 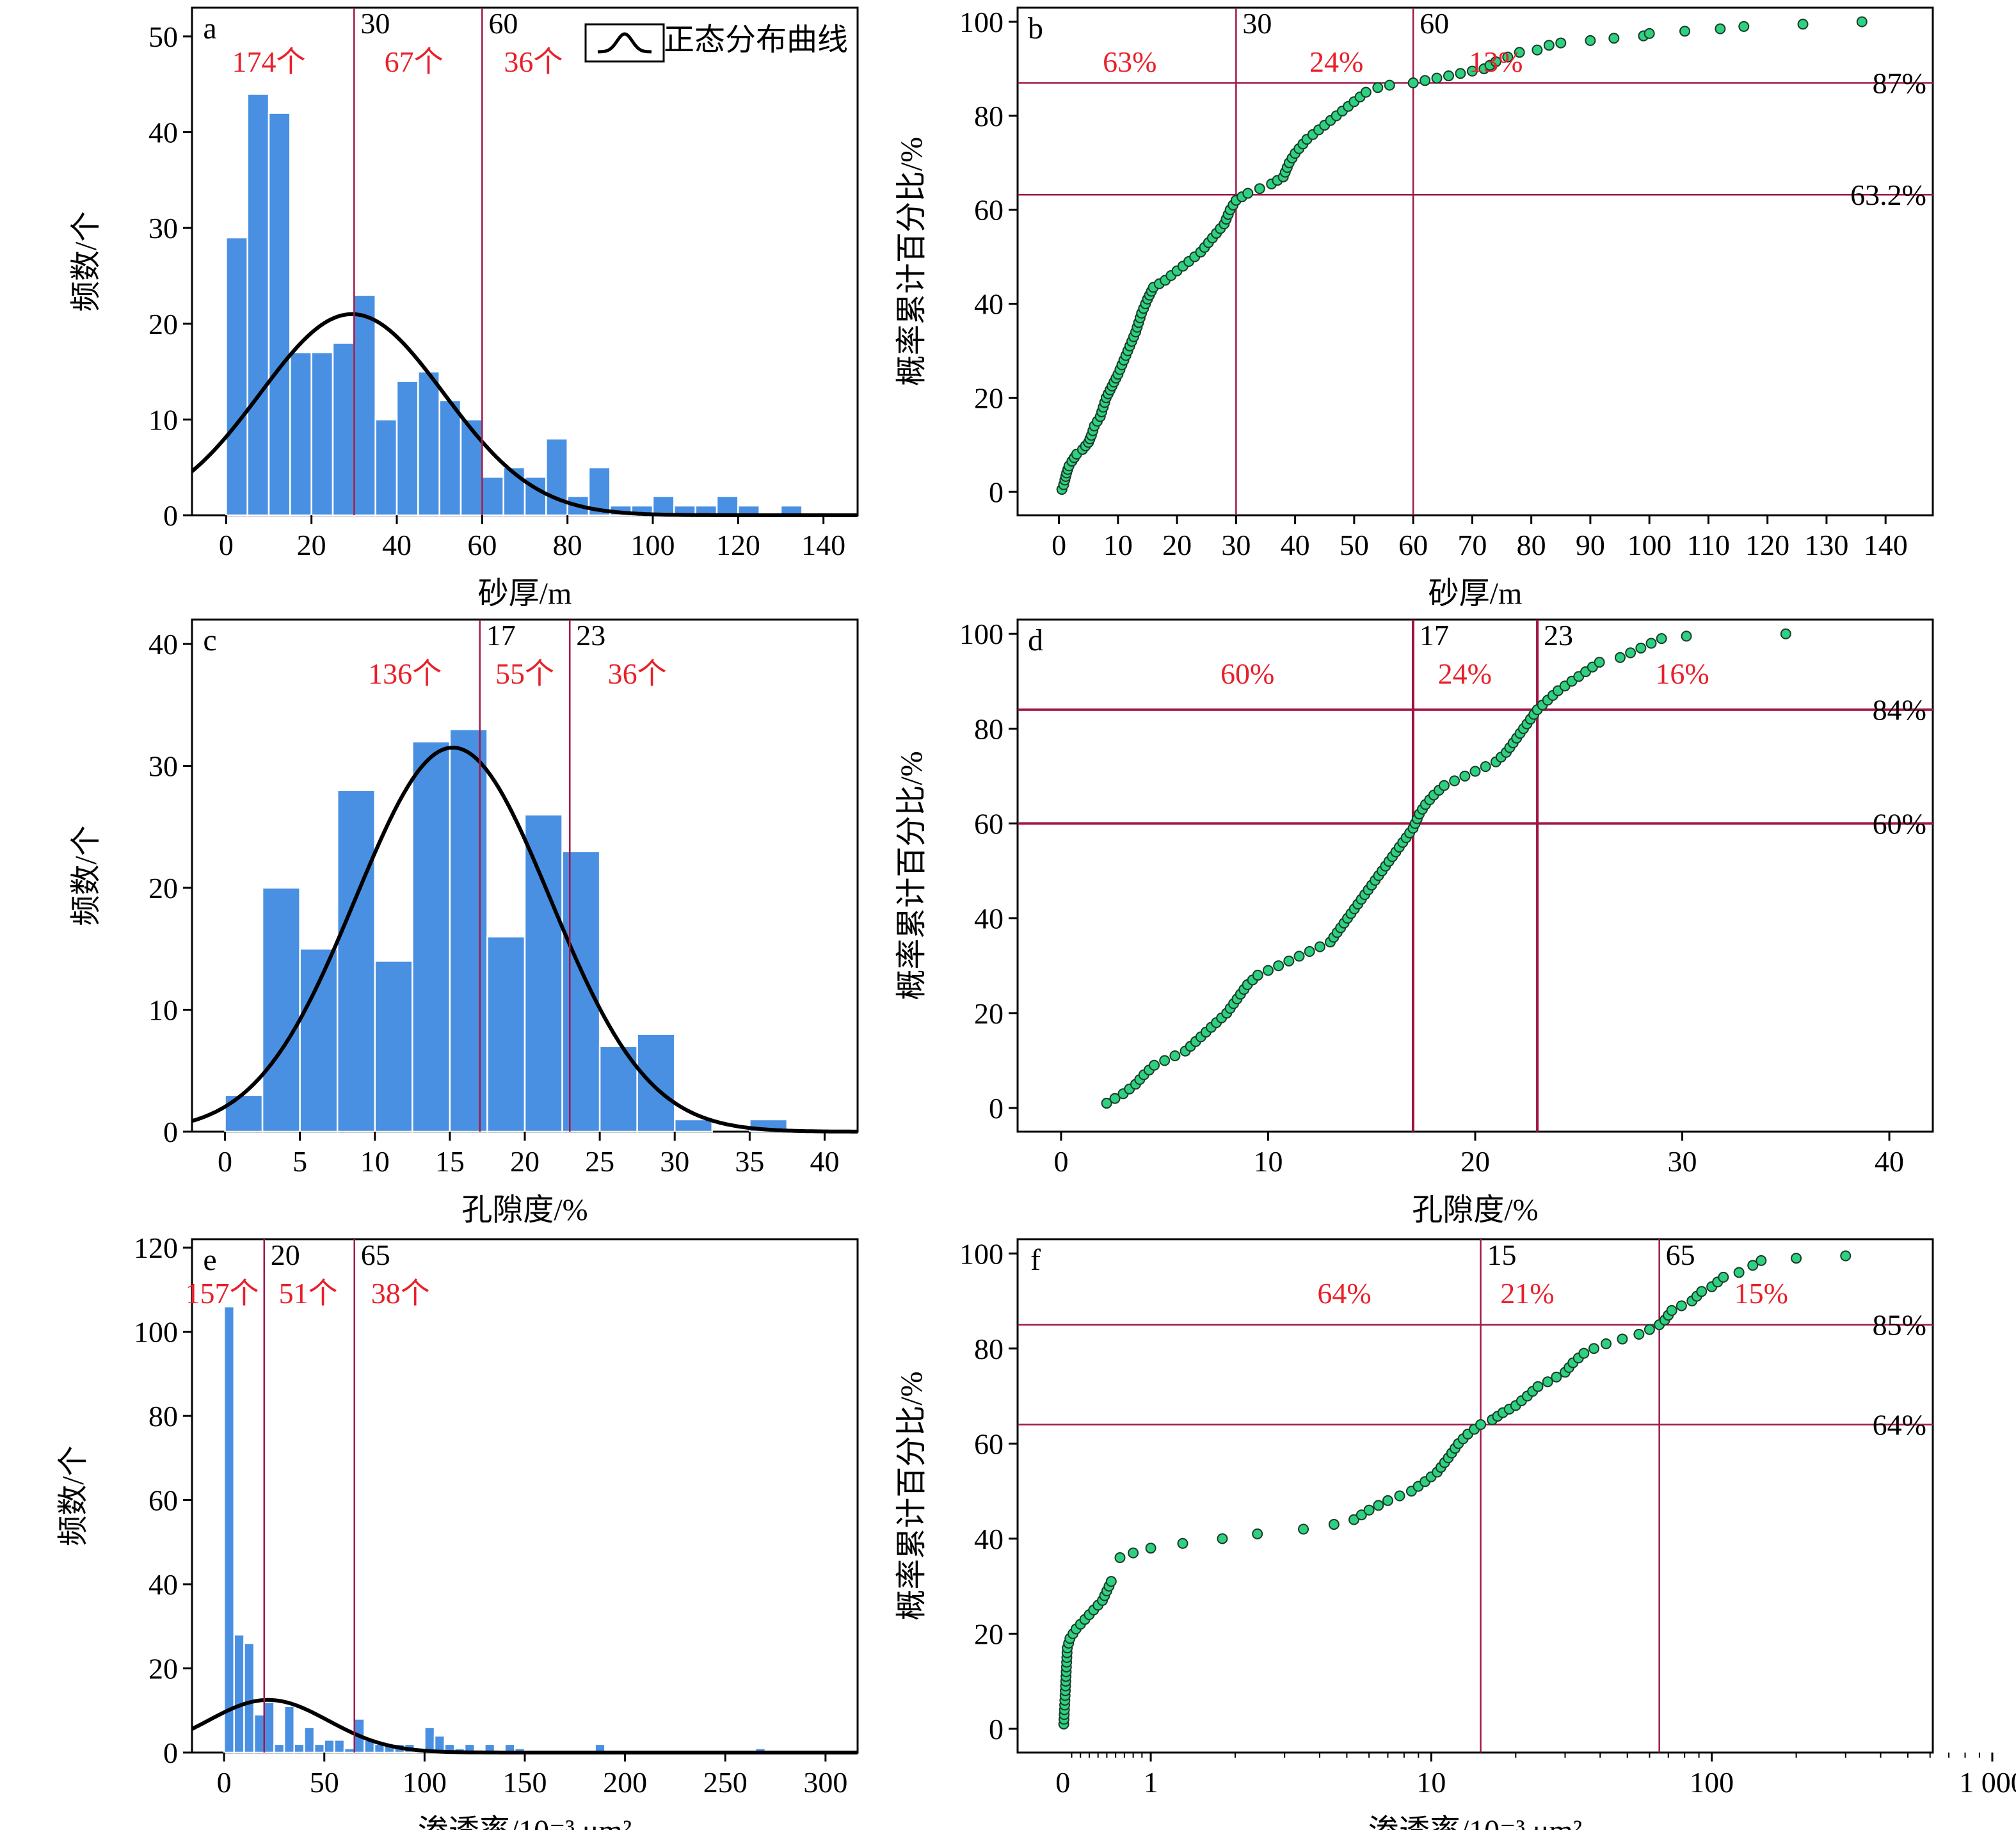 What do you see at coordinates (170, 888) in the screenshot?
I see `y-axis: 0 10 20 30 40` at bounding box center [170, 888].